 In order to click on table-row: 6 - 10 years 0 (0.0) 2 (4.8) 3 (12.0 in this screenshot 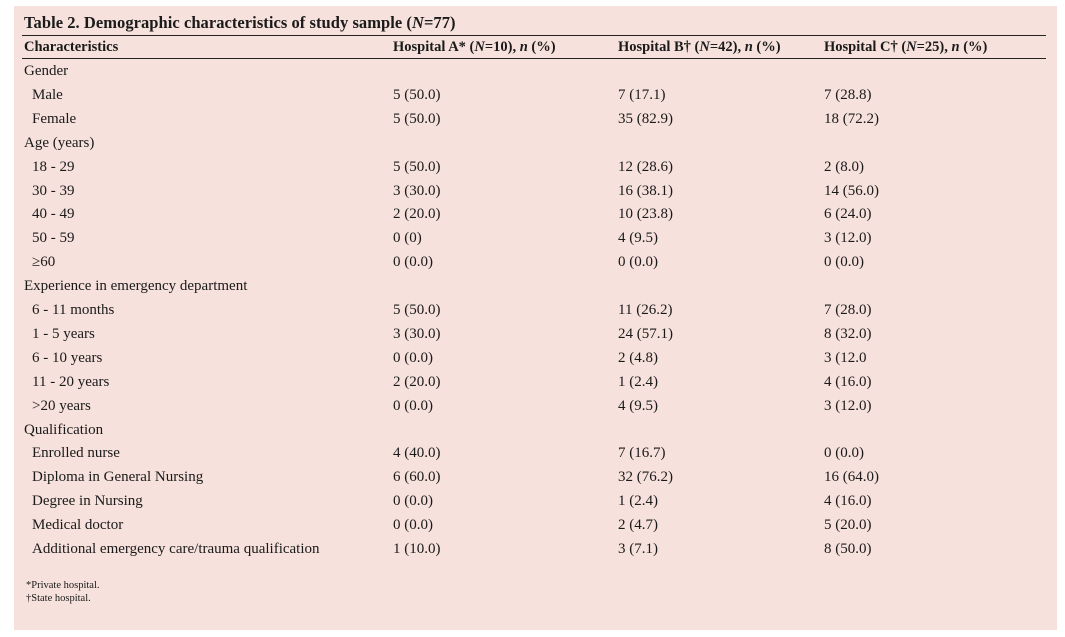, I will do `click(535, 362)`.